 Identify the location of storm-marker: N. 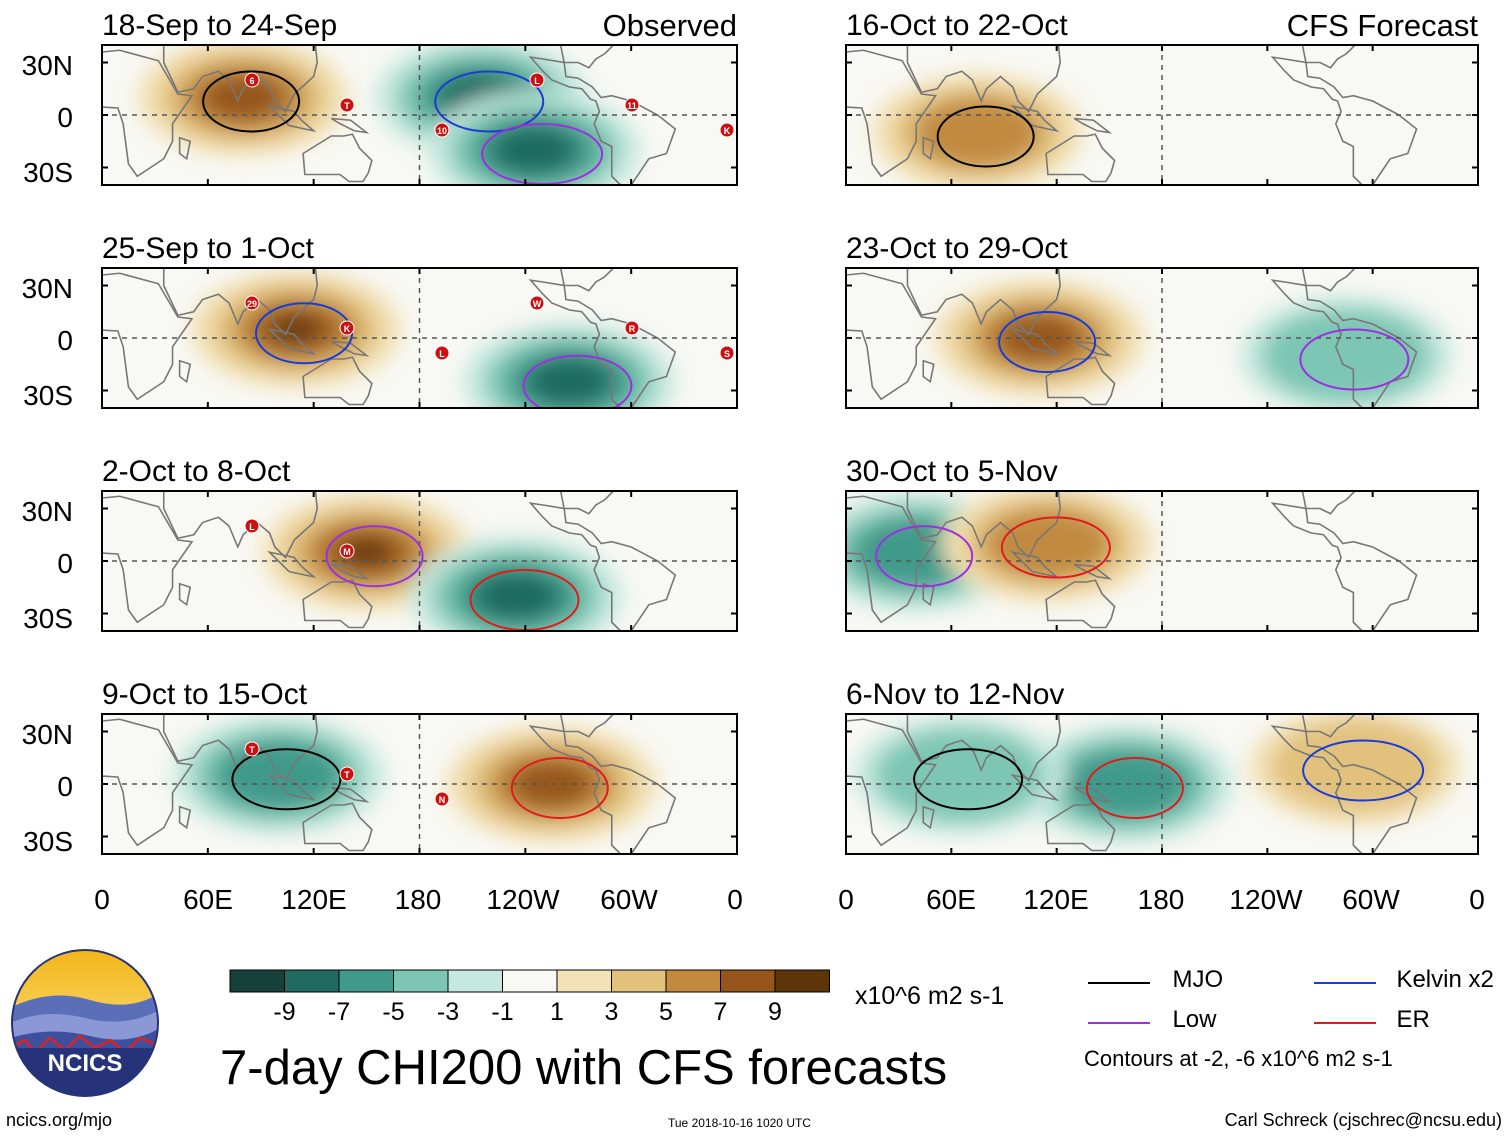
(442, 799).